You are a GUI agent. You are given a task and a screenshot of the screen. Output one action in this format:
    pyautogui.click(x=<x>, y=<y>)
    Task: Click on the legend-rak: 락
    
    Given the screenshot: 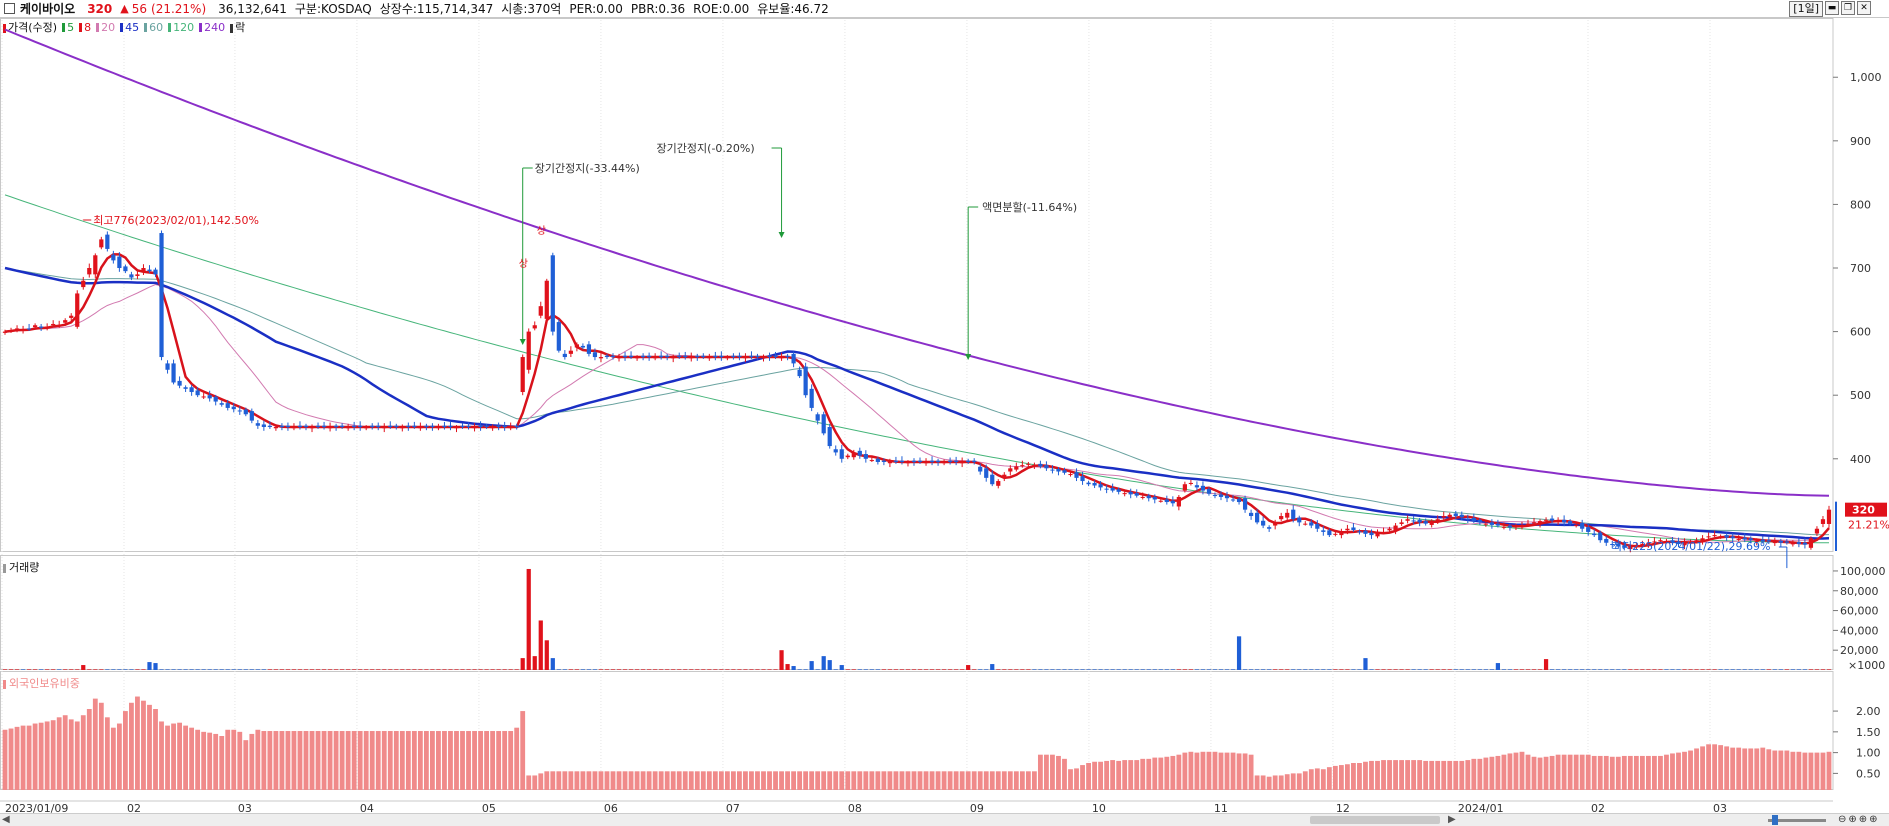 What is the action you would take?
    pyautogui.click(x=237, y=27)
    